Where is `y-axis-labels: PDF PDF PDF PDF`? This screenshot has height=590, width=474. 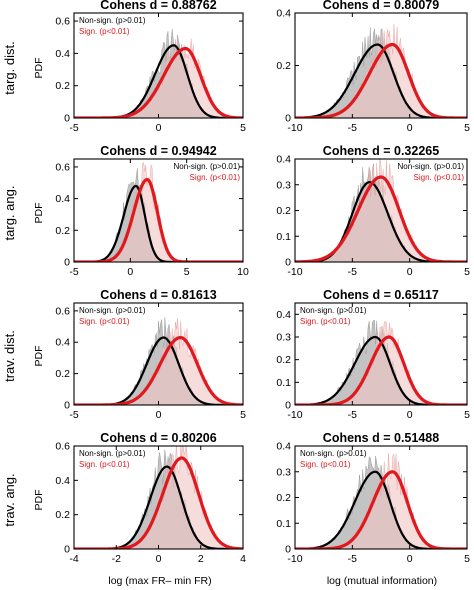 y-axis-labels: PDF PDF PDF PDF is located at coordinates (39, 284).